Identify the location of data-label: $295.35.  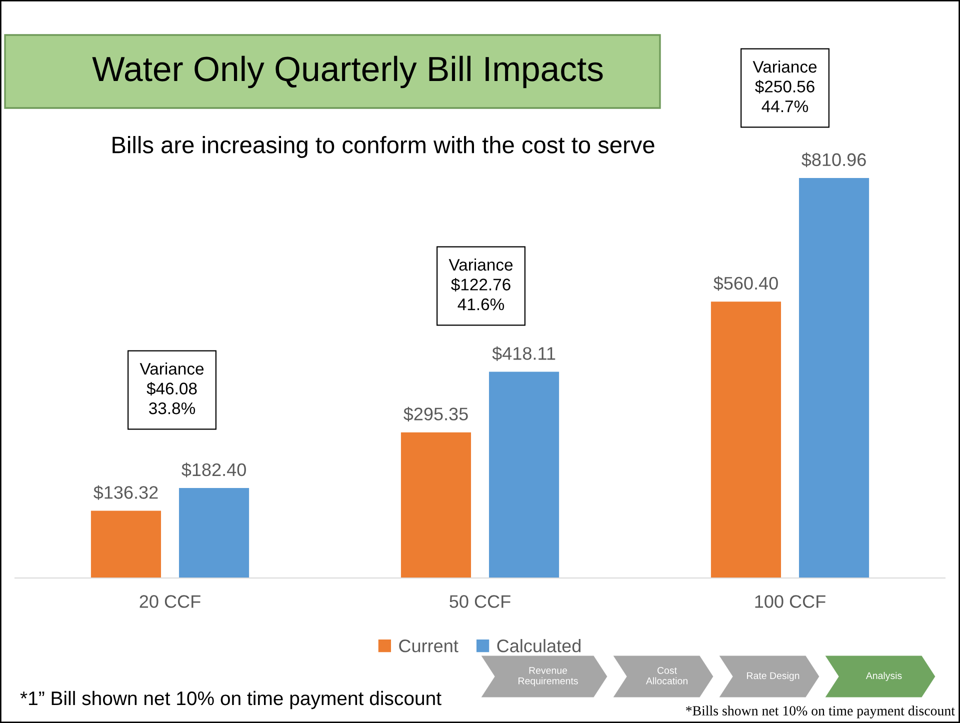
(436, 414).